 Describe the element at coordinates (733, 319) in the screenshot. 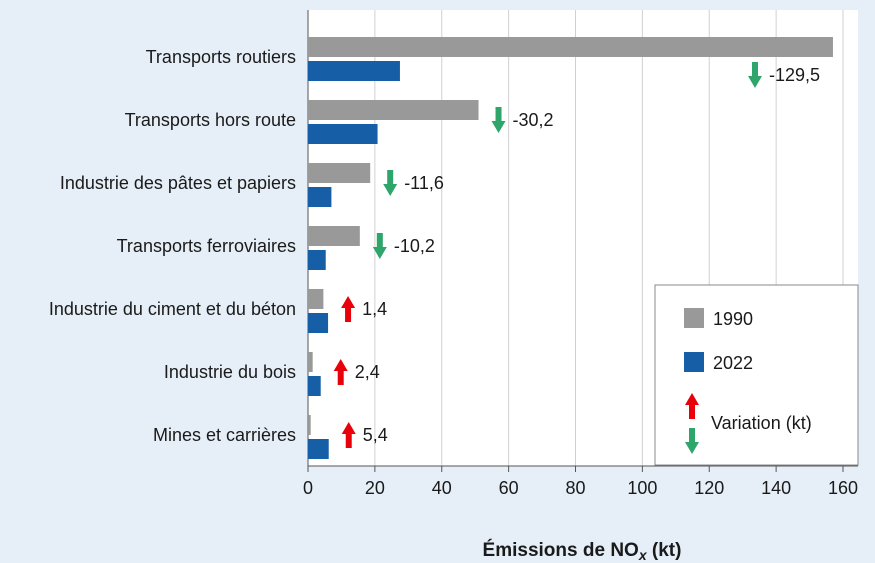

I see `legend-label: 1990` at that location.